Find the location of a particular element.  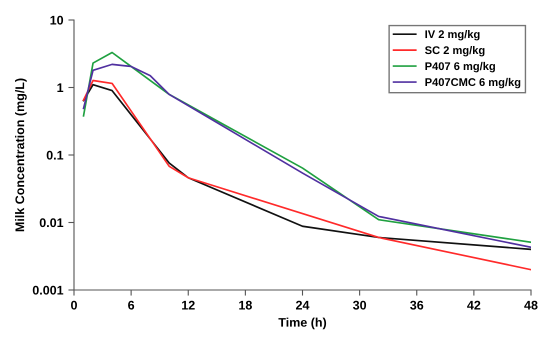

y-axis-title: Milk Concentration (mg/L) is located at coordinates (21, 155).